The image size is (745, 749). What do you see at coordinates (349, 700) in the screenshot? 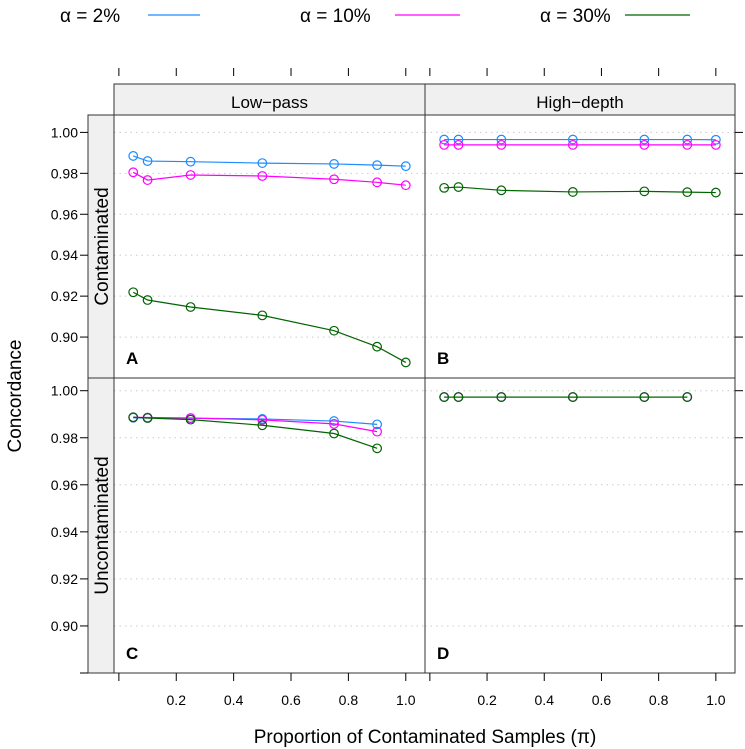
I see `x-tick-label: 0.8` at bounding box center [349, 700].